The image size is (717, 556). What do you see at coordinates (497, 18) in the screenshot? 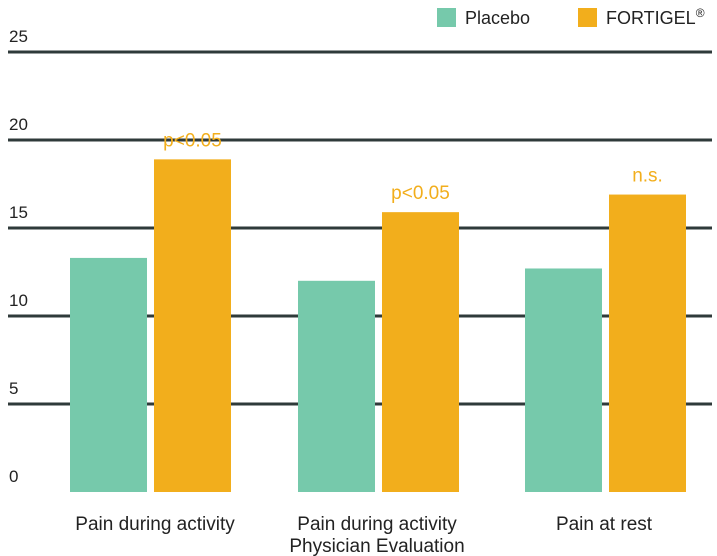
I see `legend-label-0: Placebo` at bounding box center [497, 18].